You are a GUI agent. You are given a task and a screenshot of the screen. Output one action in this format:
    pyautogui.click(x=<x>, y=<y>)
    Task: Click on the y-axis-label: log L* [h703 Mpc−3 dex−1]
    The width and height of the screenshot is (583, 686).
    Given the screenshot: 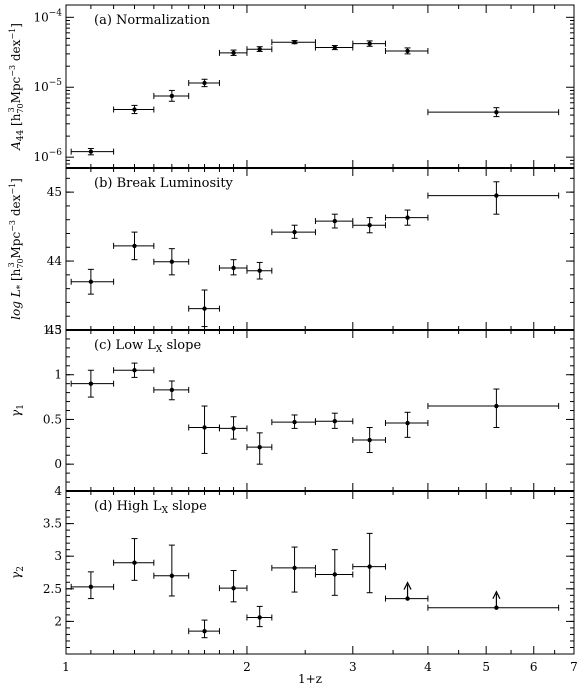 What is the action you would take?
    pyautogui.click(x=16, y=249)
    